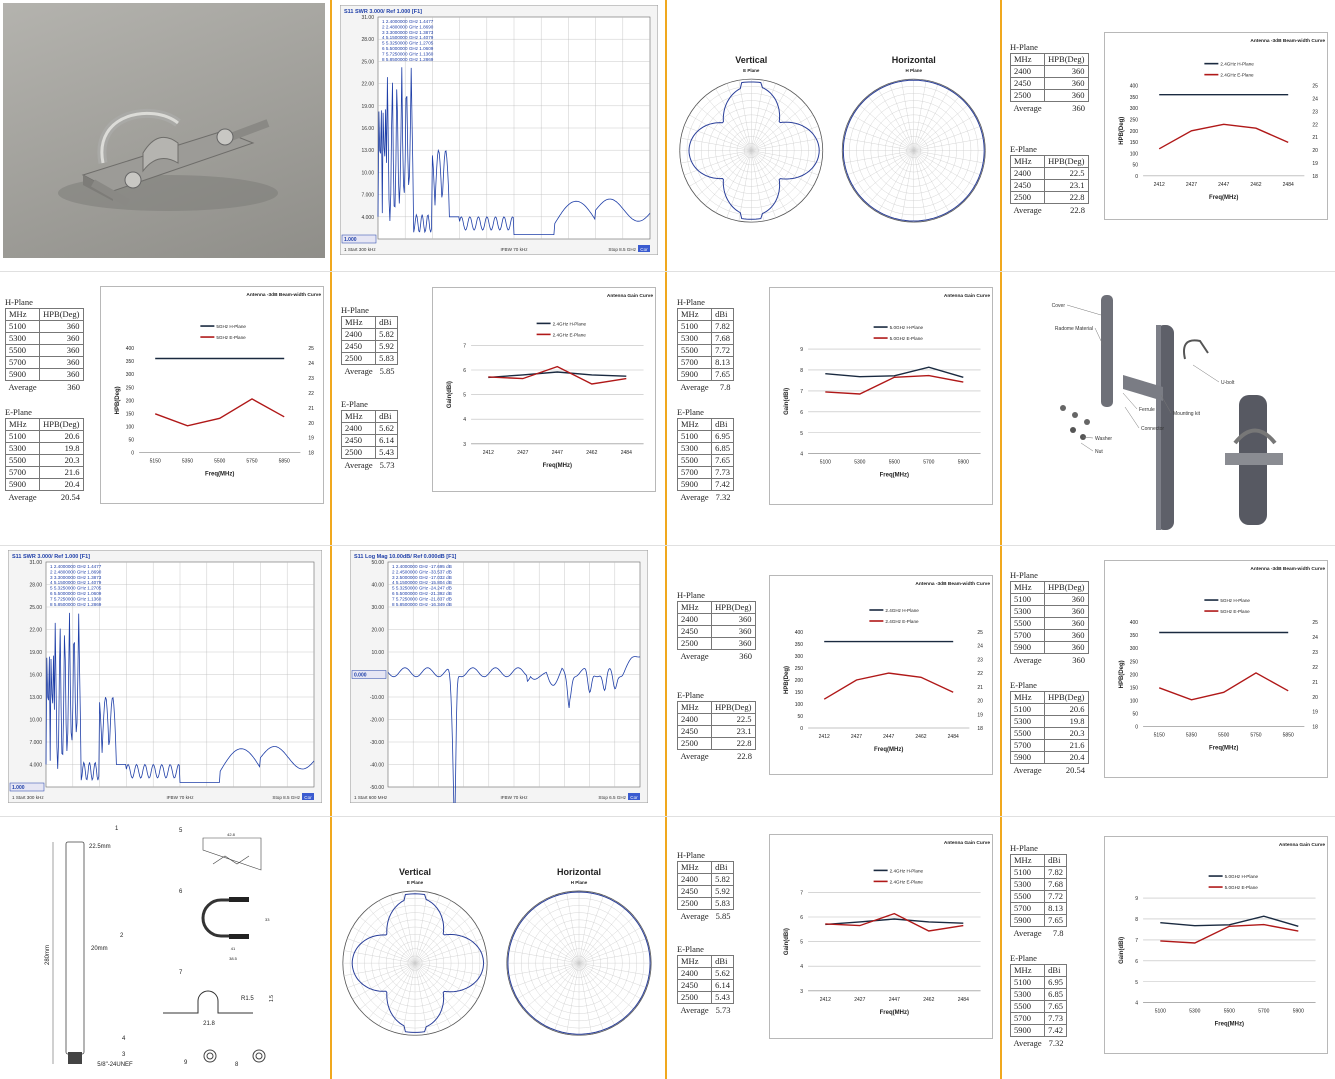 The width and height of the screenshot is (1335, 1079). I want to click on y2-tick-label: 22, so click(1315, 668).